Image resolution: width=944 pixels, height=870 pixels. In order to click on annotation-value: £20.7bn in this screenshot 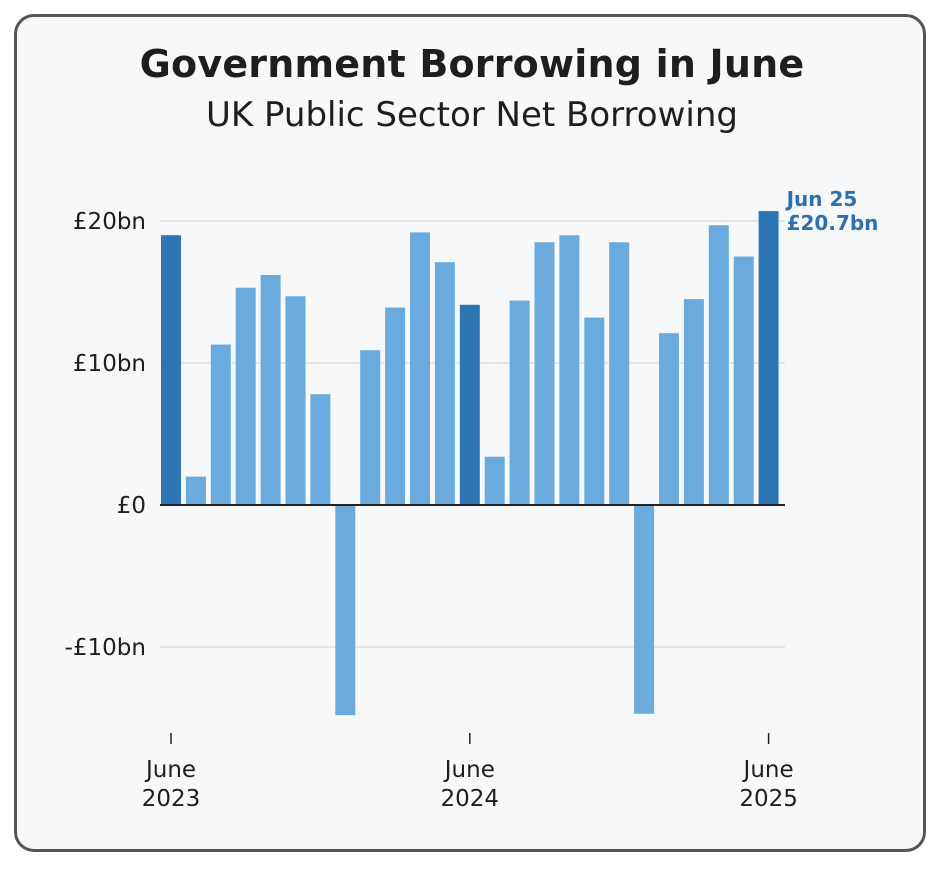, I will do `click(833, 223)`.